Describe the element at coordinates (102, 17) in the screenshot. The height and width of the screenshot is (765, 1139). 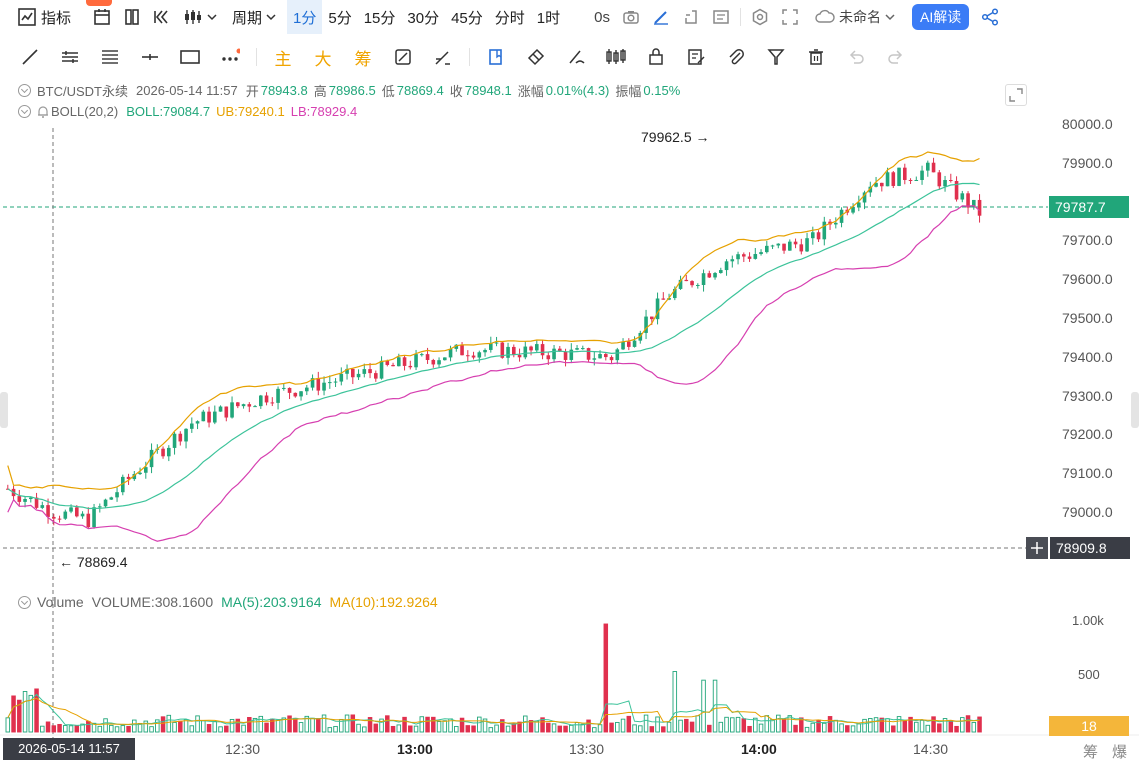
I see `calendar-button` at that location.